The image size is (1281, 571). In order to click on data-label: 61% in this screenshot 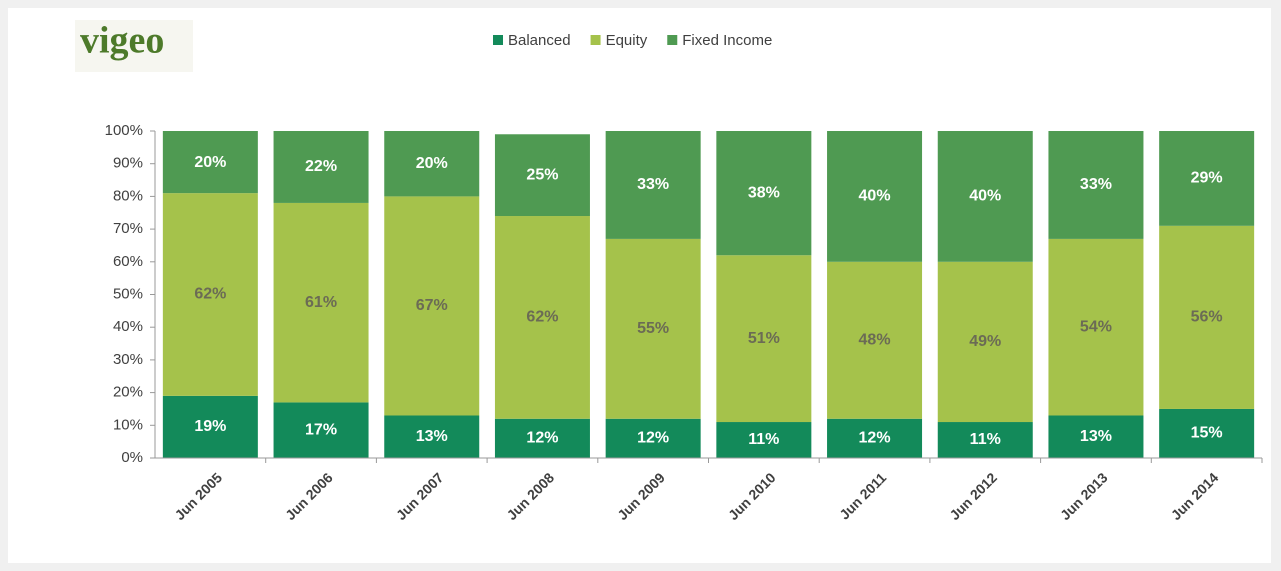, I will do `click(321, 302)`.